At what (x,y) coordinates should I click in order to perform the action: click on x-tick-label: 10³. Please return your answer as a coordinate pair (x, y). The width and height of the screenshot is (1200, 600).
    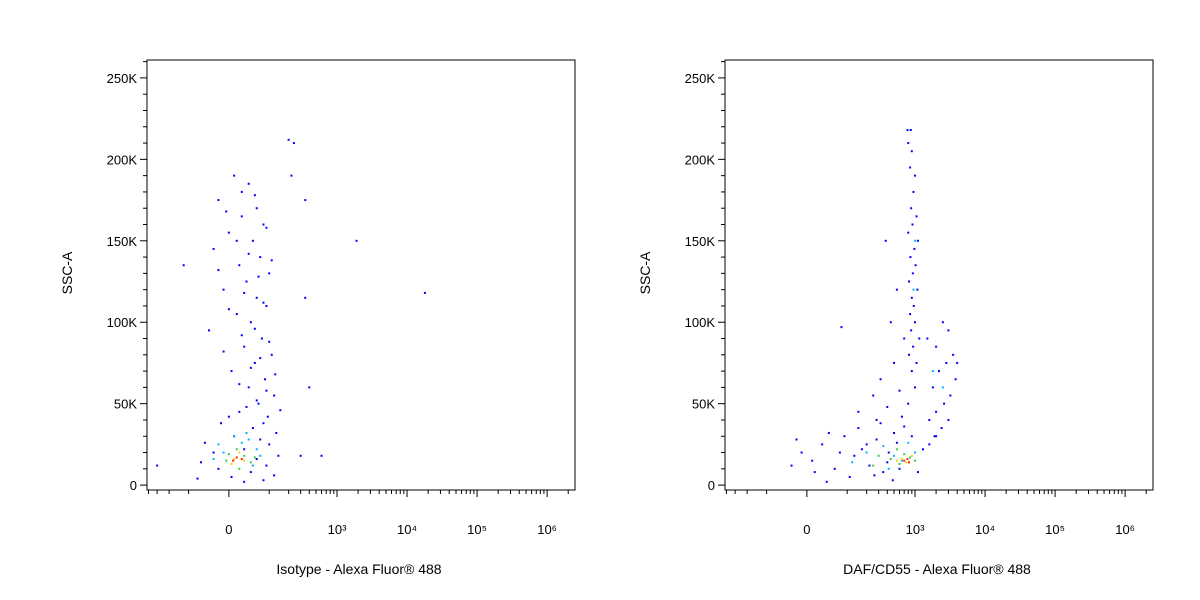
    Looking at the image, I should click on (337, 529).